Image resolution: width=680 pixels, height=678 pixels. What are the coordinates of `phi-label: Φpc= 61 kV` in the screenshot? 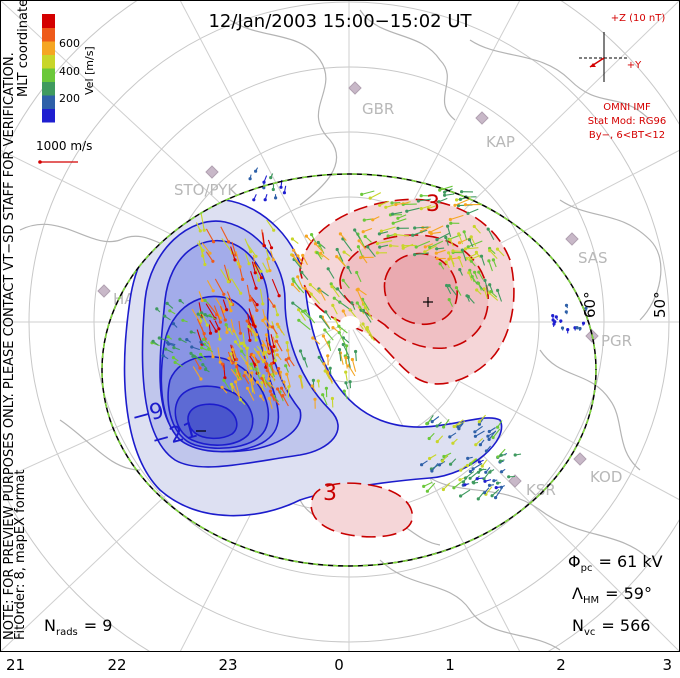 It's located at (615, 563).